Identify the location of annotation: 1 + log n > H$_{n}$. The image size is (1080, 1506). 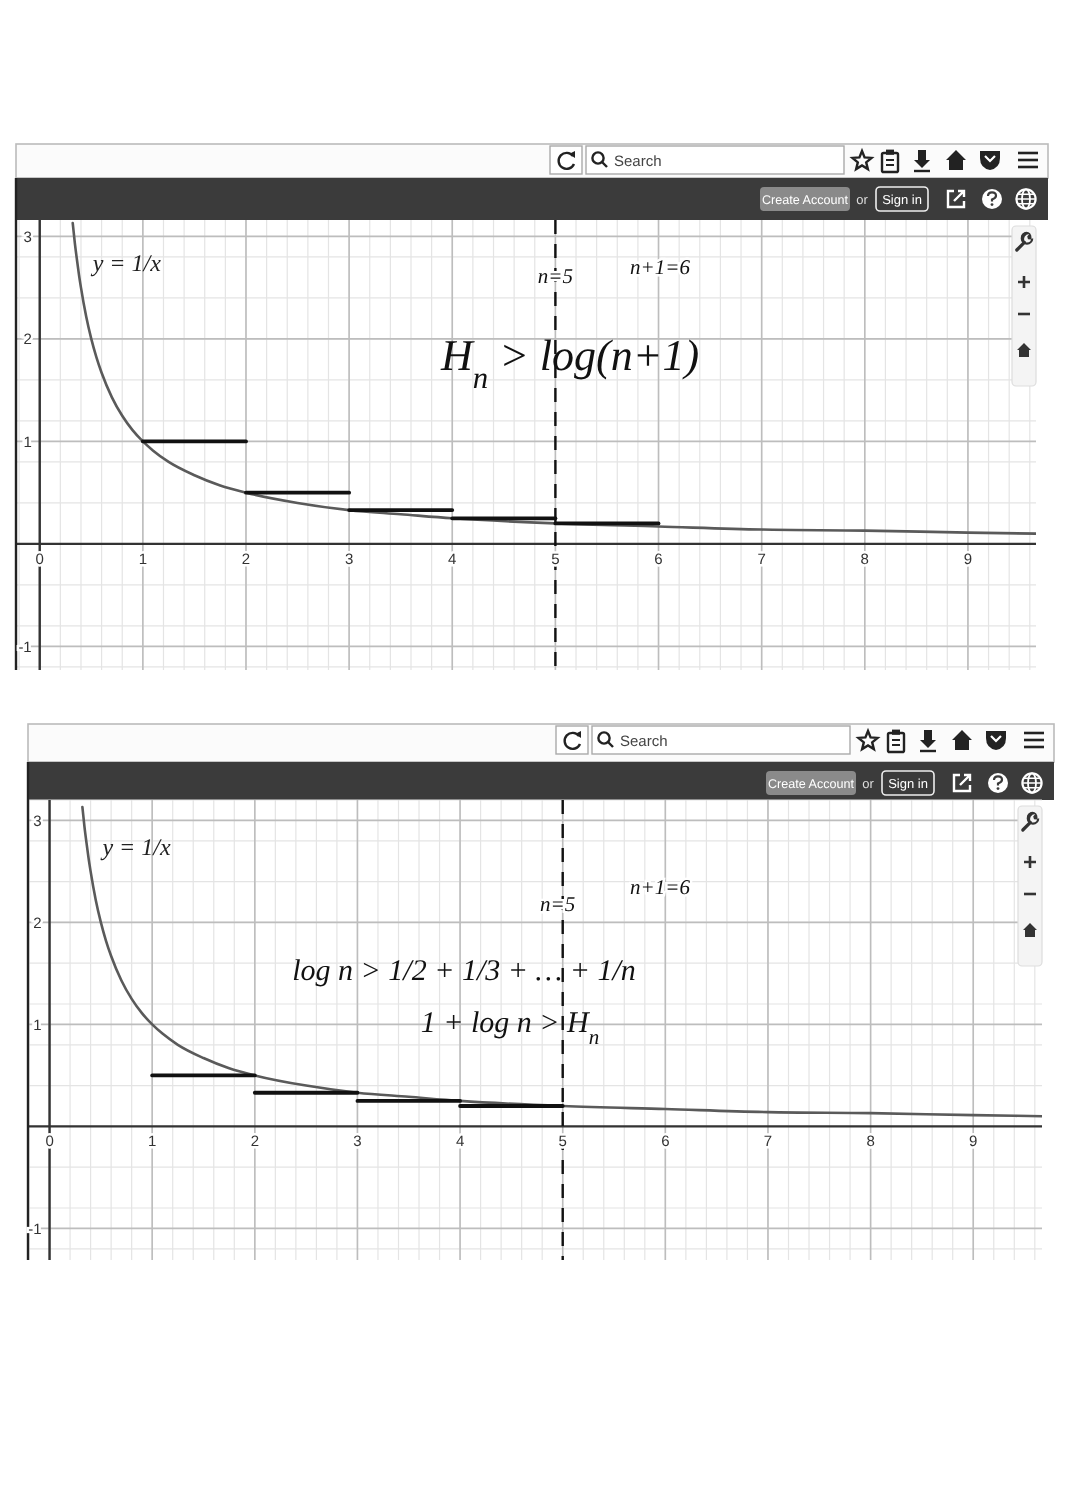
(510, 1028).